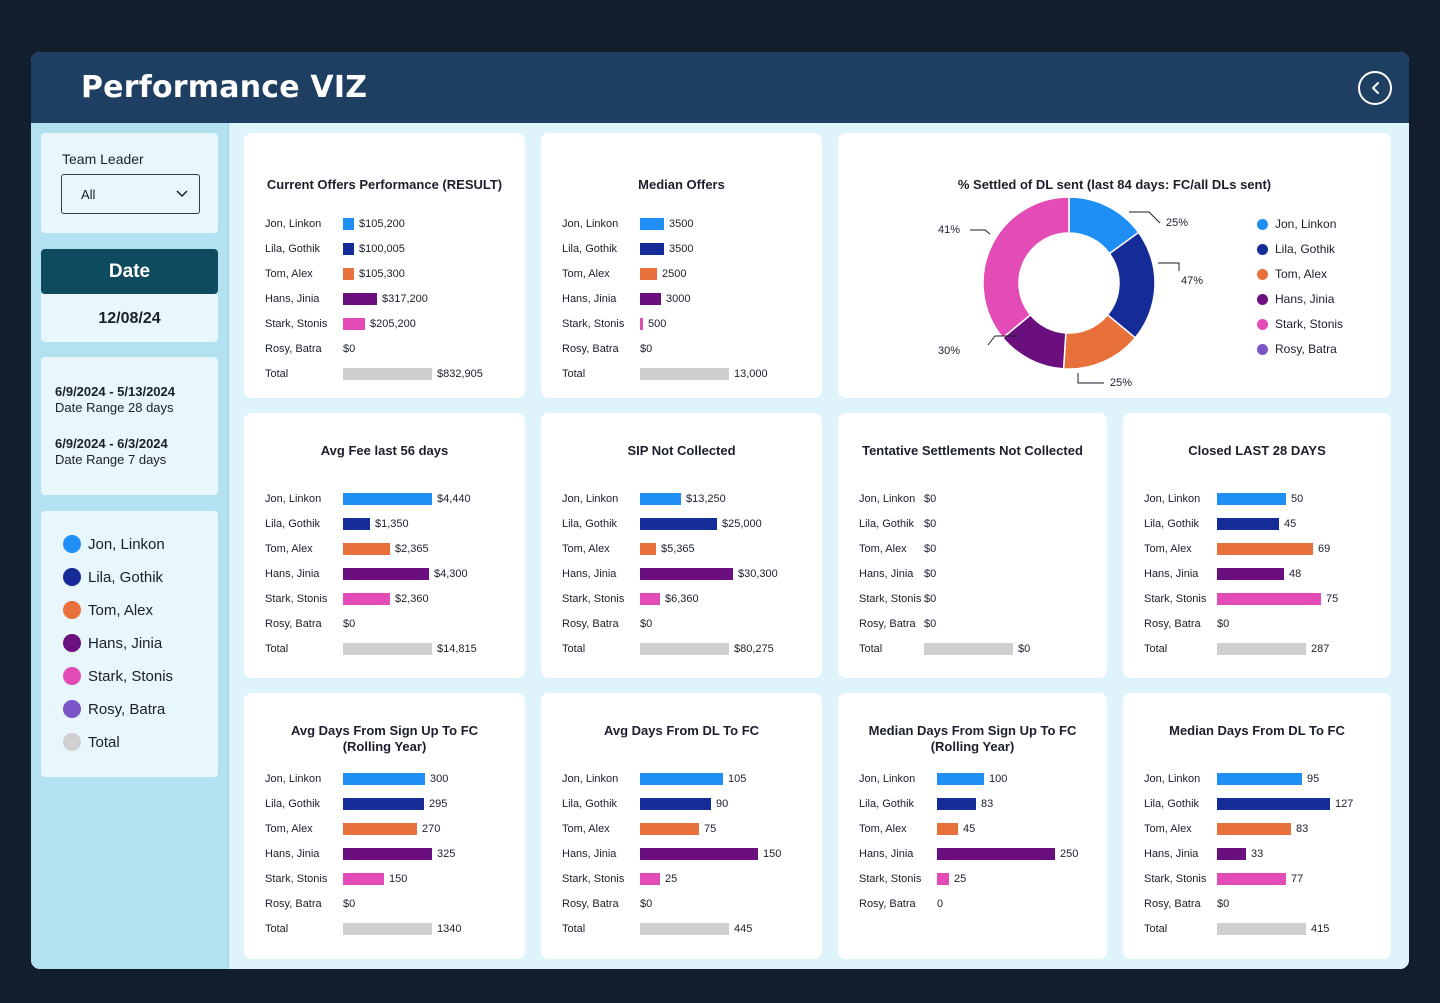  I want to click on donut-percent-label: 25%, so click(1121, 383).